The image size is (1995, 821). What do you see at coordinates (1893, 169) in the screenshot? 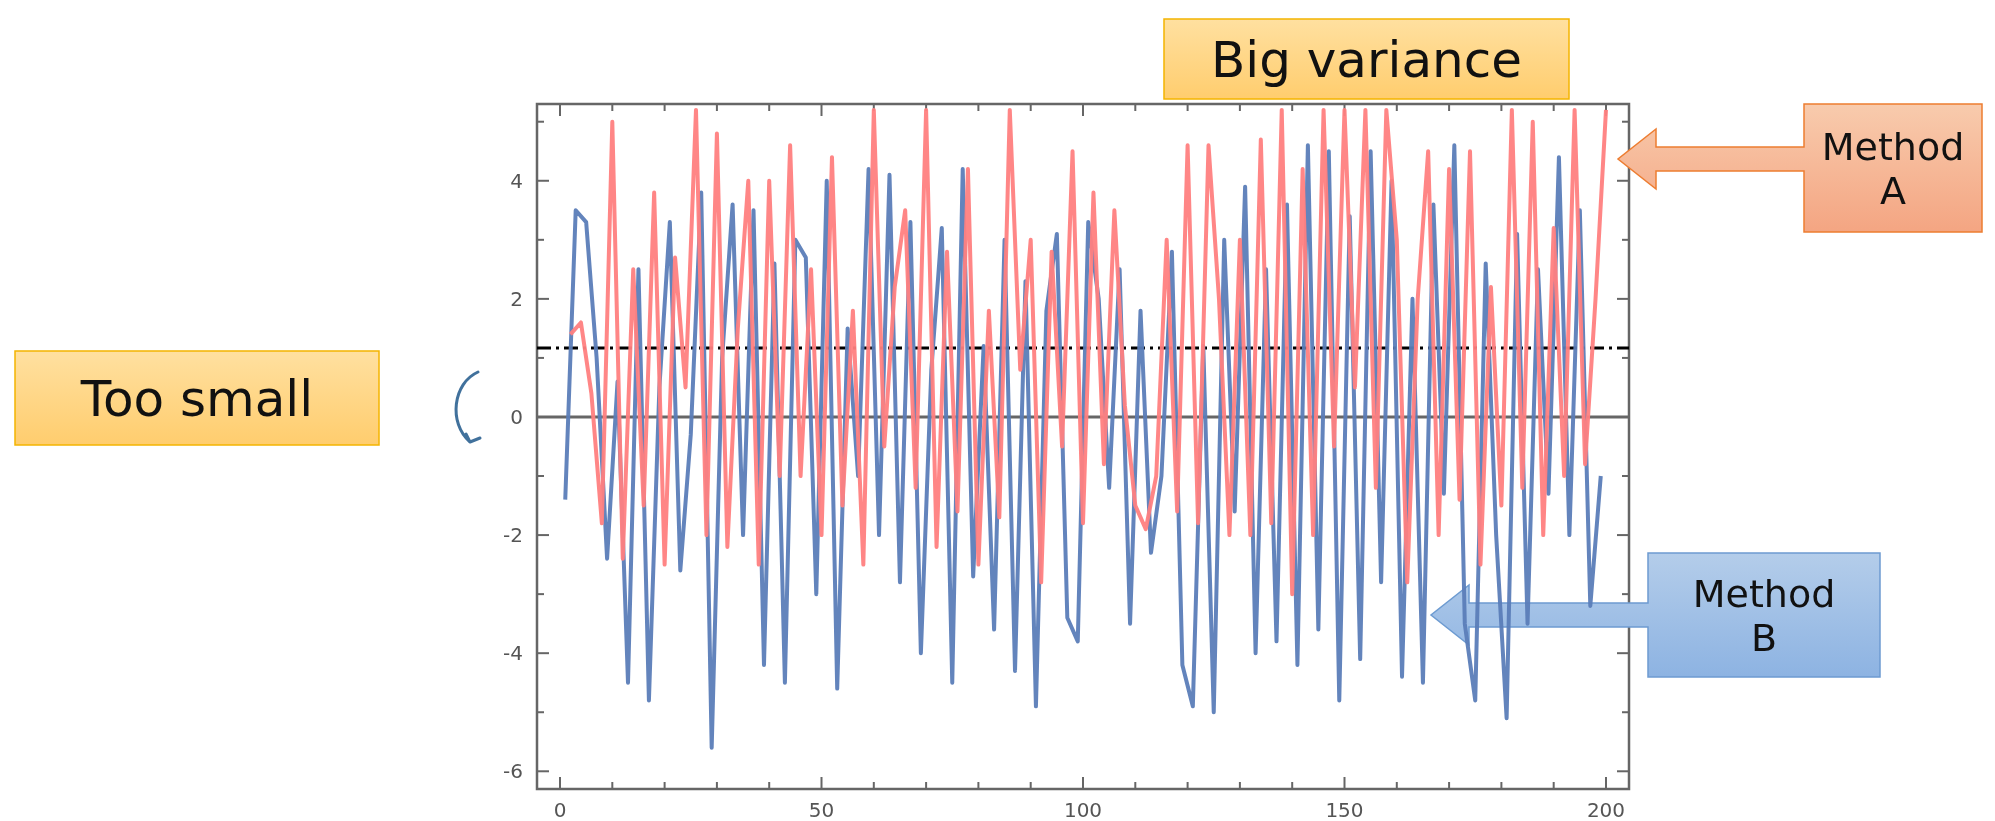
I see `text: Method A` at bounding box center [1893, 169].